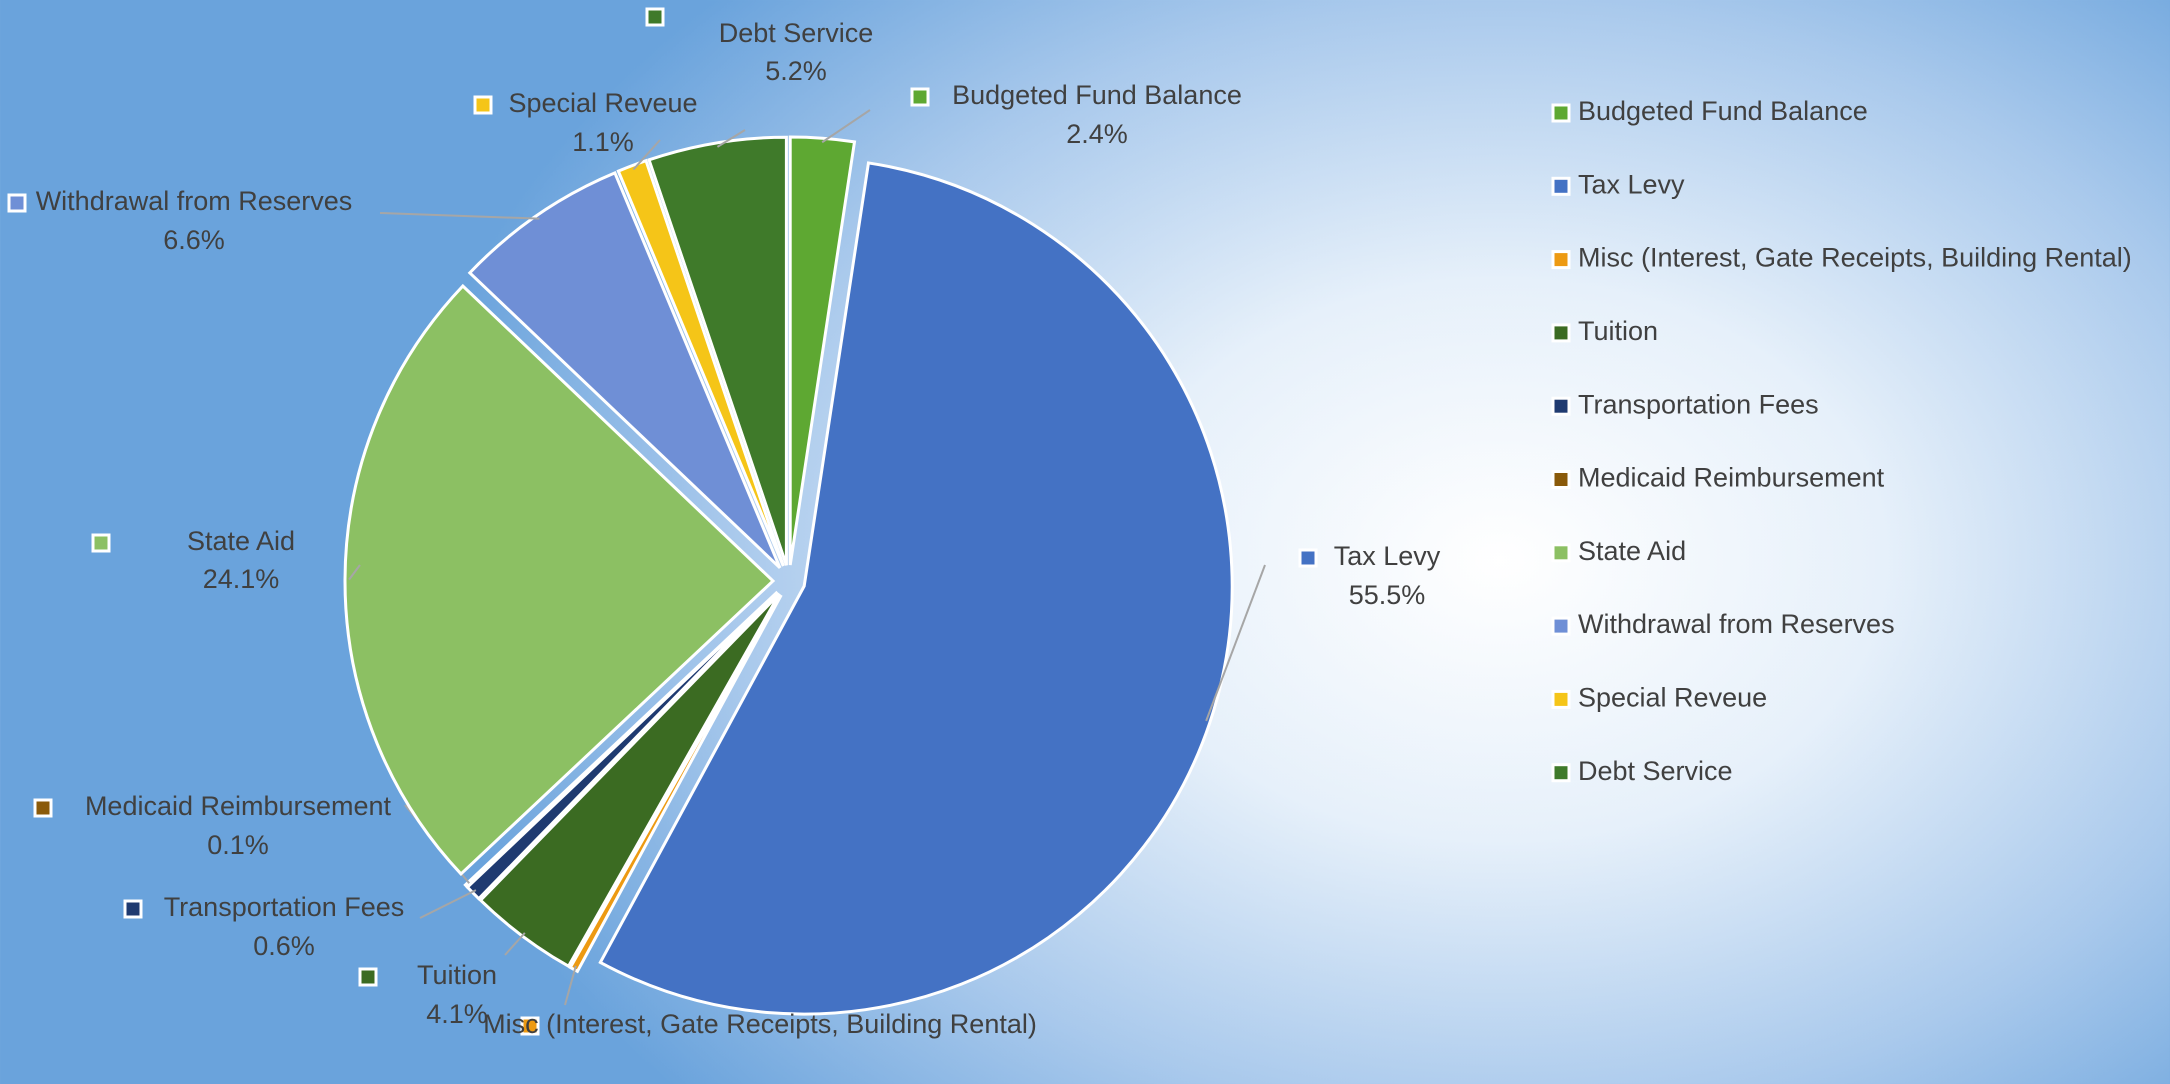 This screenshot has width=2170, height=1084. Describe the element at coordinates (1698, 404) in the screenshot. I see `legend-label: Transportation Fees` at that location.